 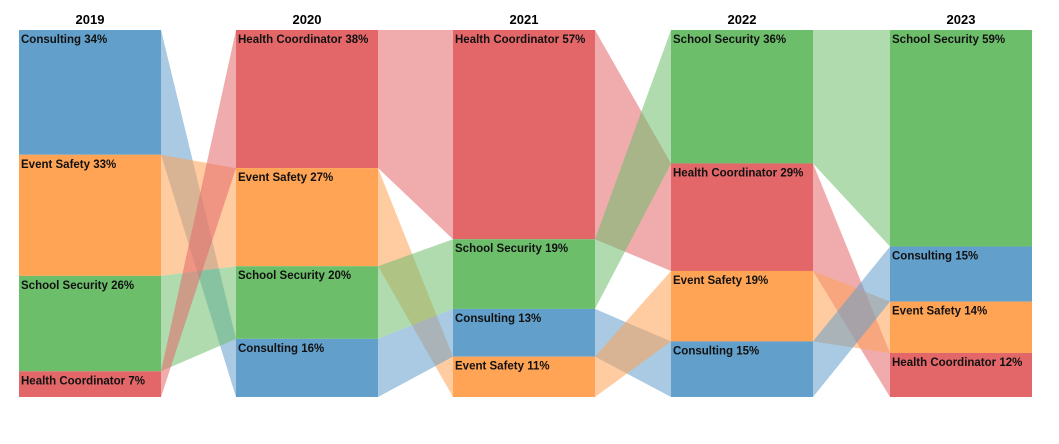 I want to click on bar-event-safety-2022, so click(x=742, y=306).